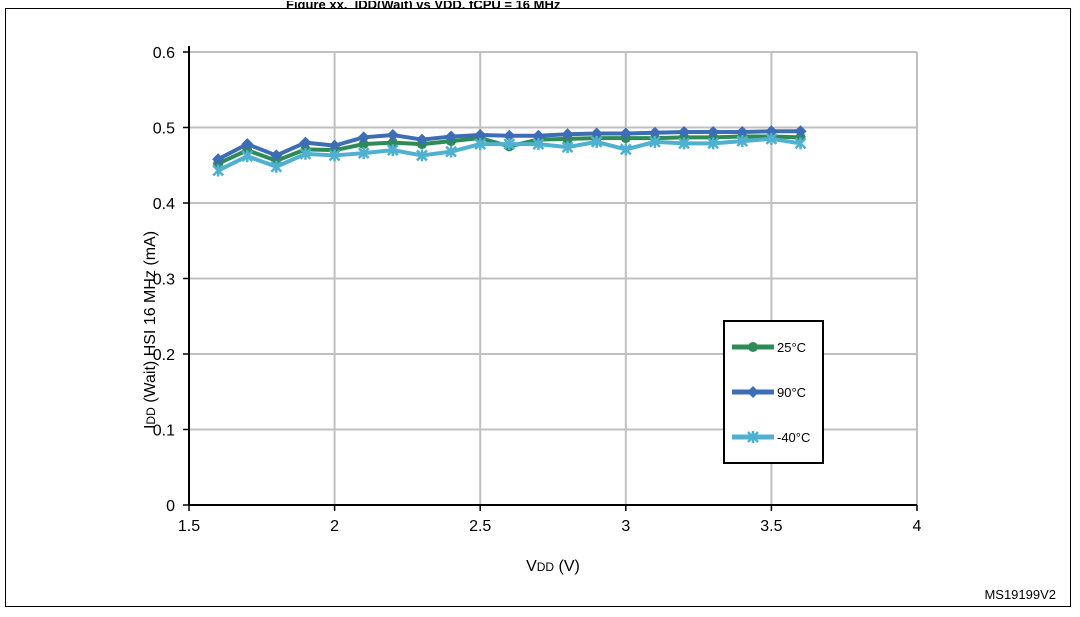  Describe the element at coordinates (791, 347) in the screenshot. I see `legend-label: 25°C` at that location.